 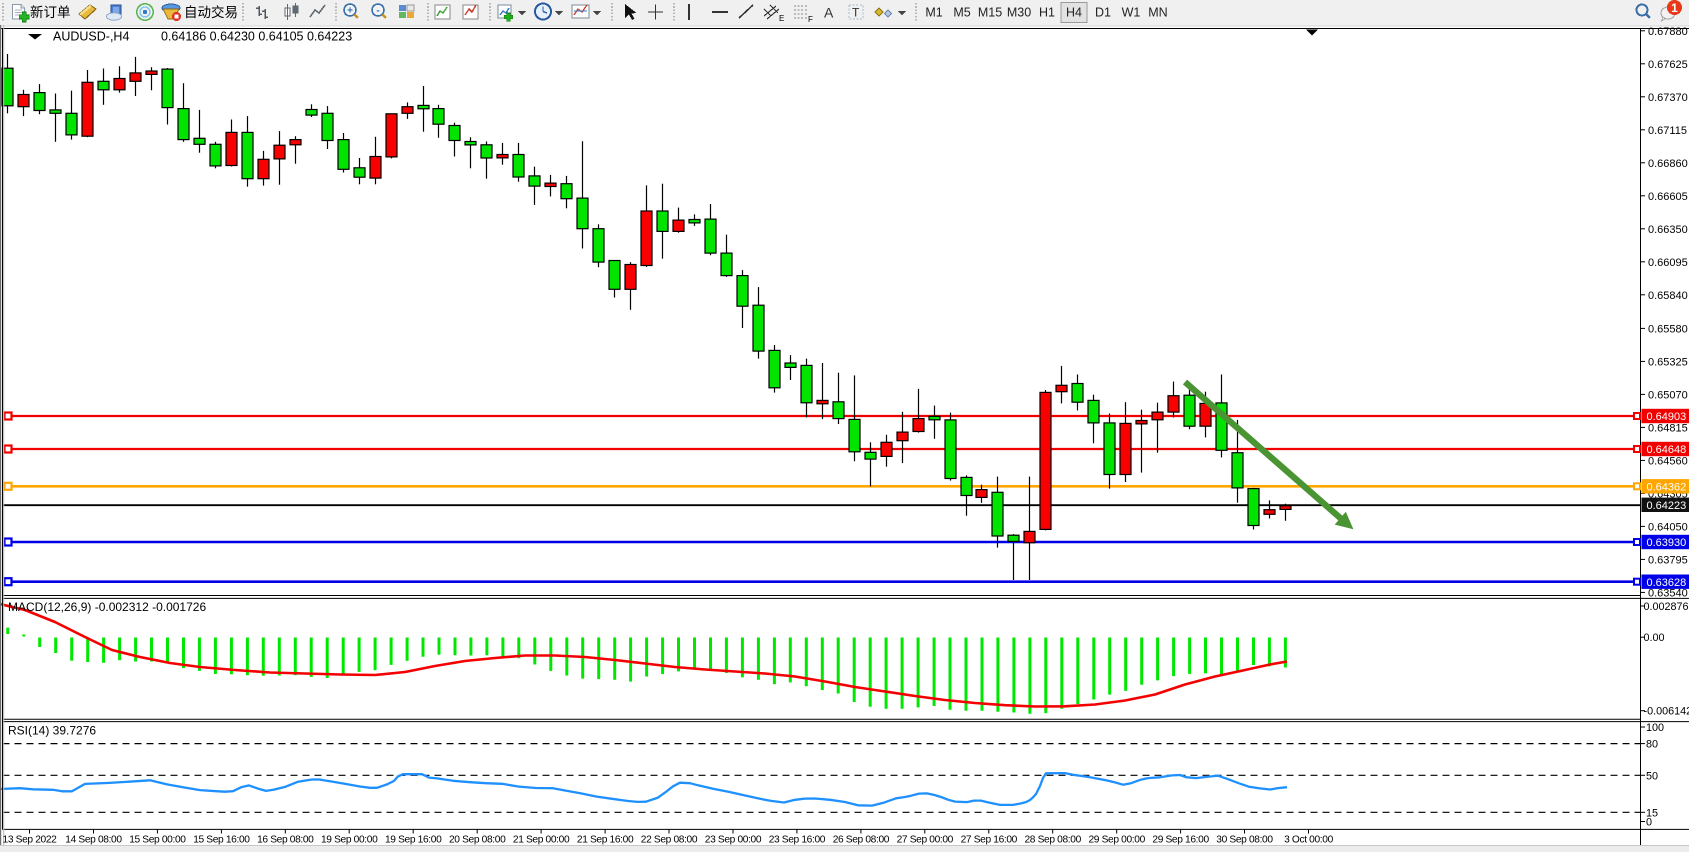 I want to click on svg-text: 13 Sep 2022, so click(x=30, y=840).